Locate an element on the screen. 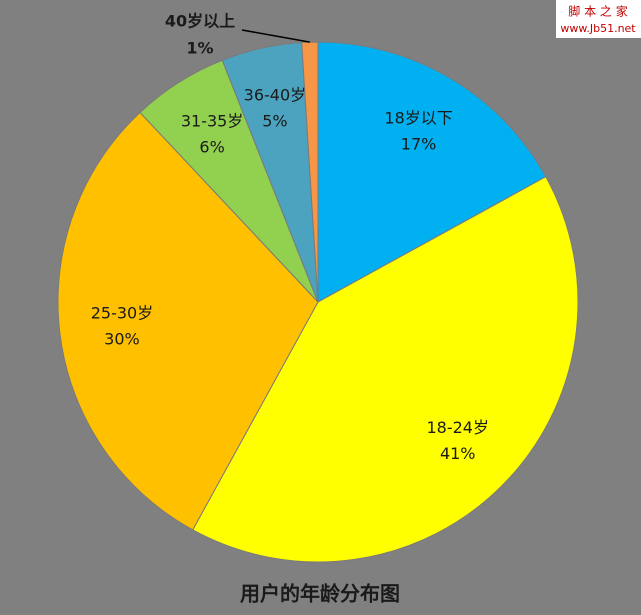 The image size is (641, 615). watermark-url: www.Jb51.net is located at coordinates (598, 28).